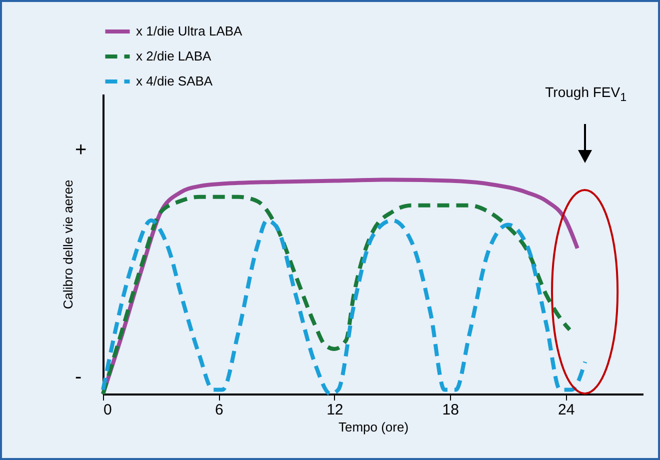 Image resolution: width=660 pixels, height=460 pixels. Describe the element at coordinates (566, 410) in the screenshot. I see `x-tick-label: 24` at that location.